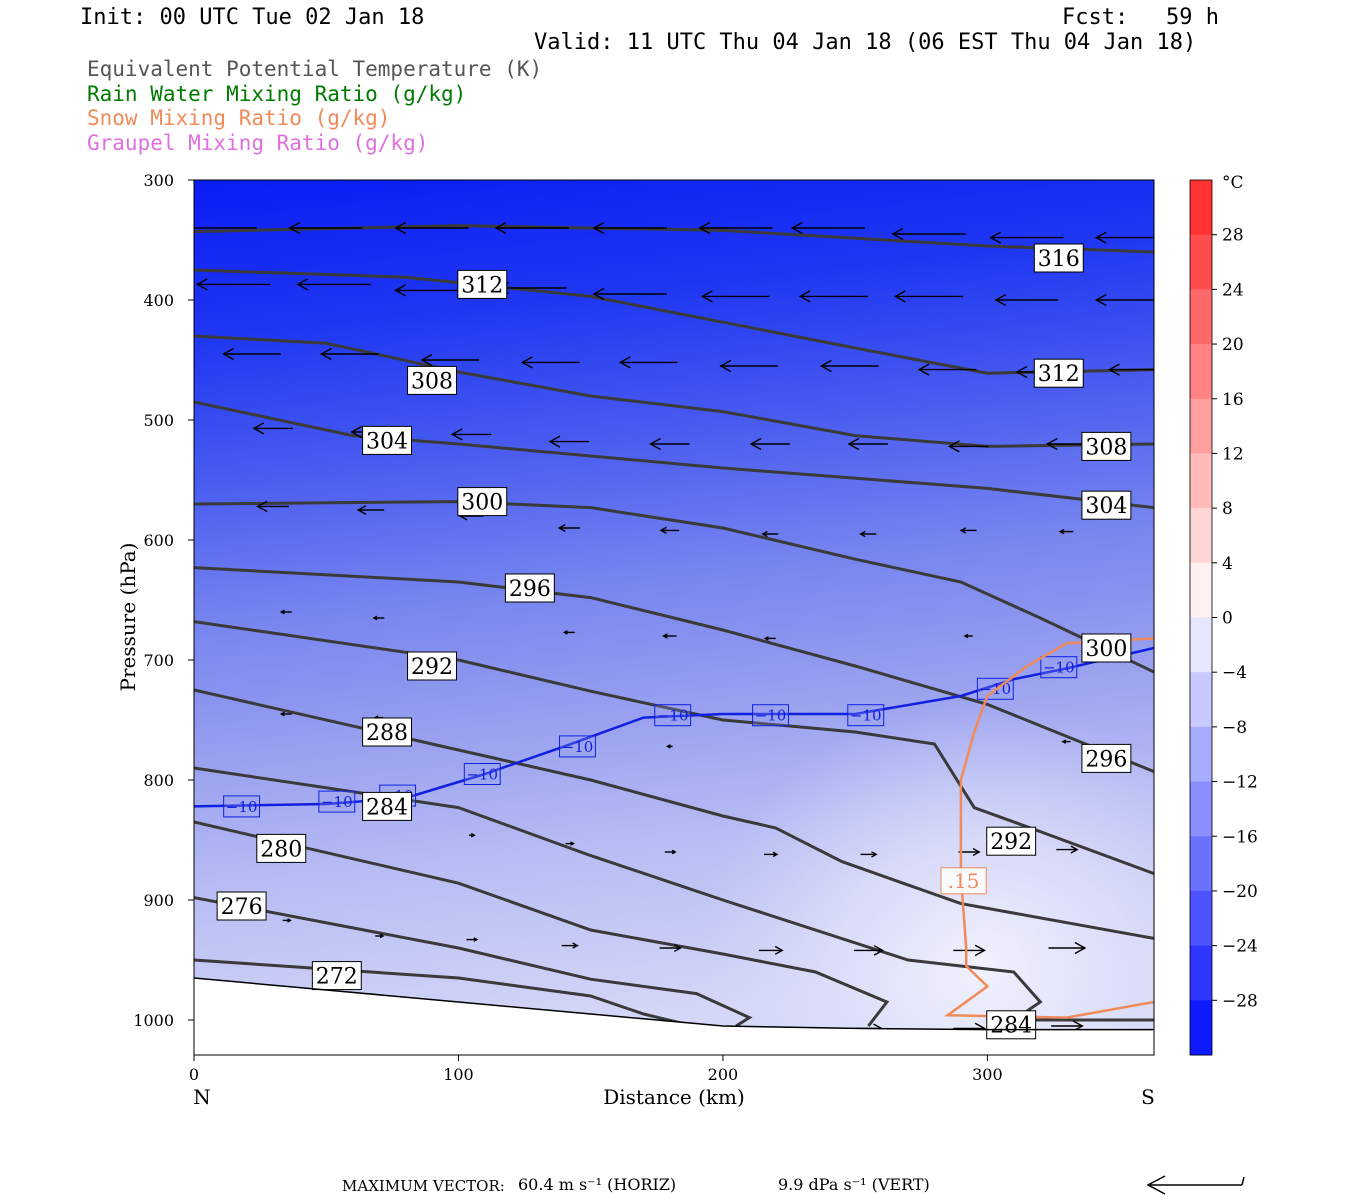 The image size is (1350, 1200). What do you see at coordinates (1106, 505) in the screenshot?
I see `theta-e-label: 304` at bounding box center [1106, 505].